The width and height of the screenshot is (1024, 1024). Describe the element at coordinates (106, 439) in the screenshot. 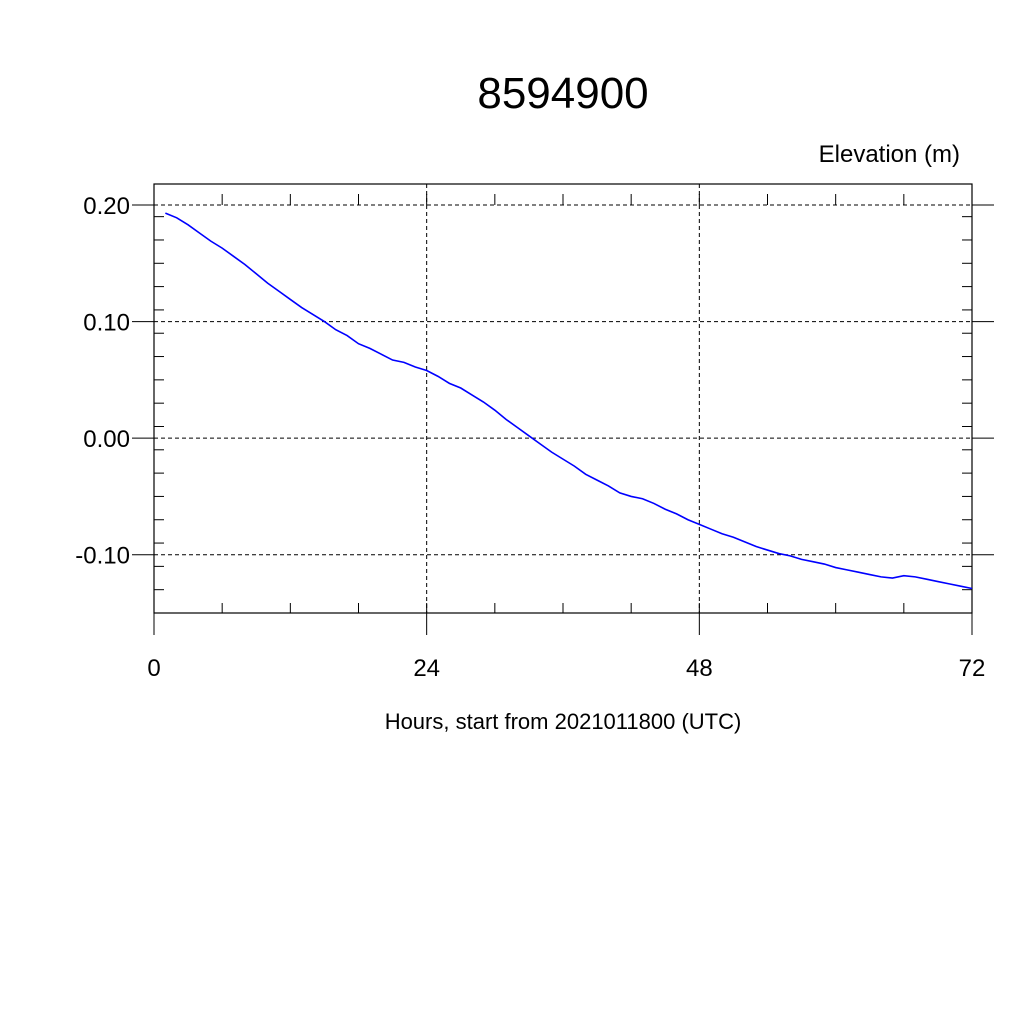

I see `y-tick-label: 0.00` at that location.